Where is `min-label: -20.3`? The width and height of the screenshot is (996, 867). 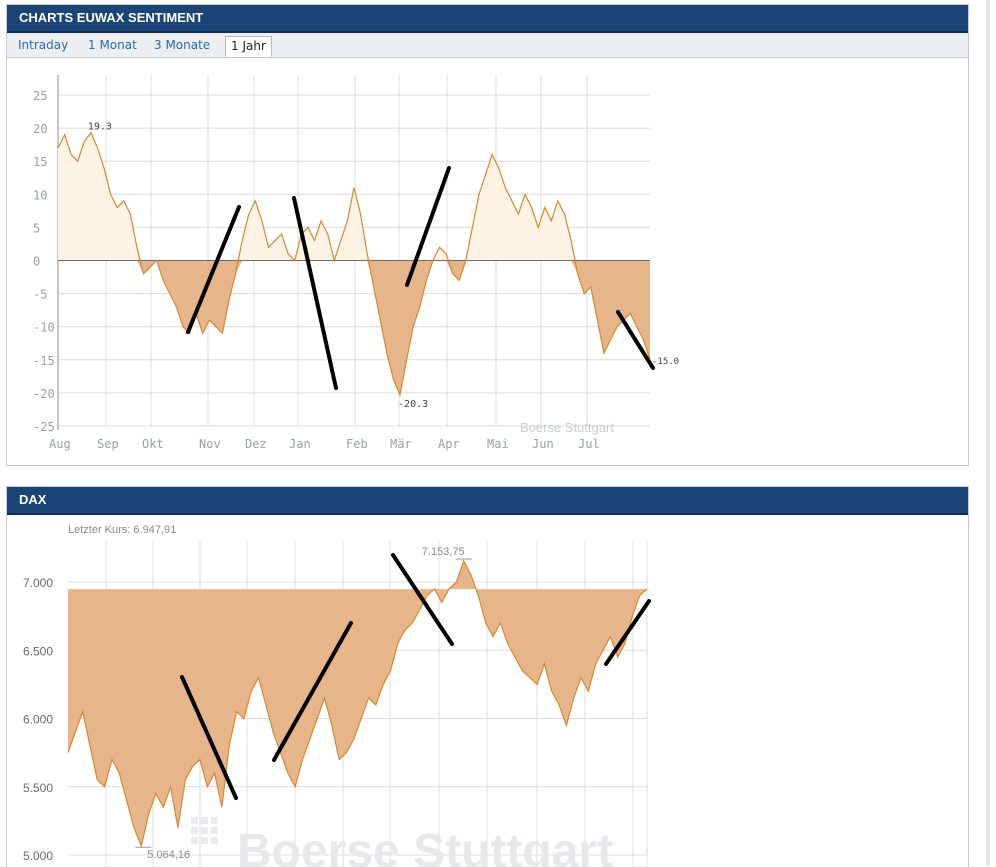
min-label: -20.3 is located at coordinates (413, 404).